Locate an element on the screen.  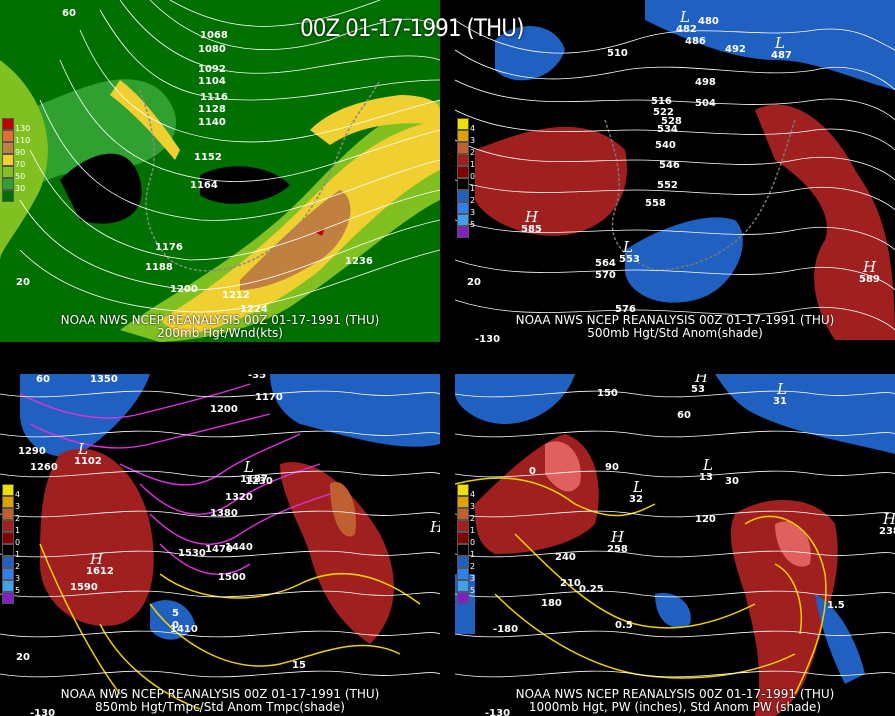
contour-label: 1104 is located at coordinates (212, 81).